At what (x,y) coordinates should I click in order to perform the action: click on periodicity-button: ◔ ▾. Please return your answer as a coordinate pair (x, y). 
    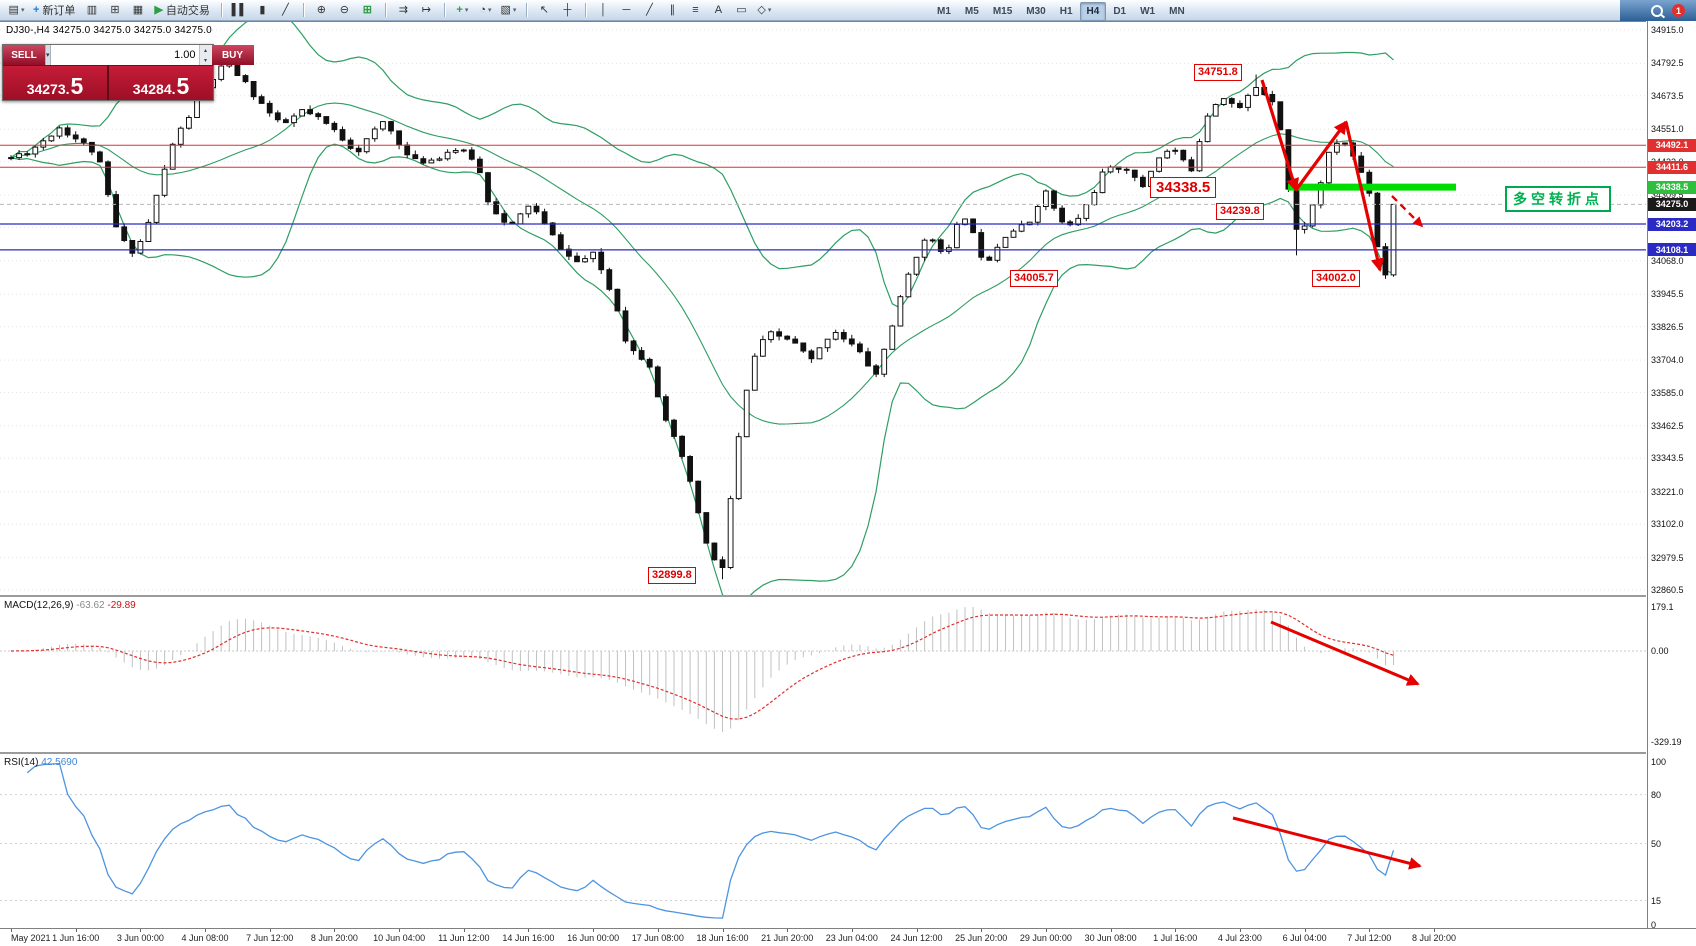
    Looking at the image, I should click on (485, 10).